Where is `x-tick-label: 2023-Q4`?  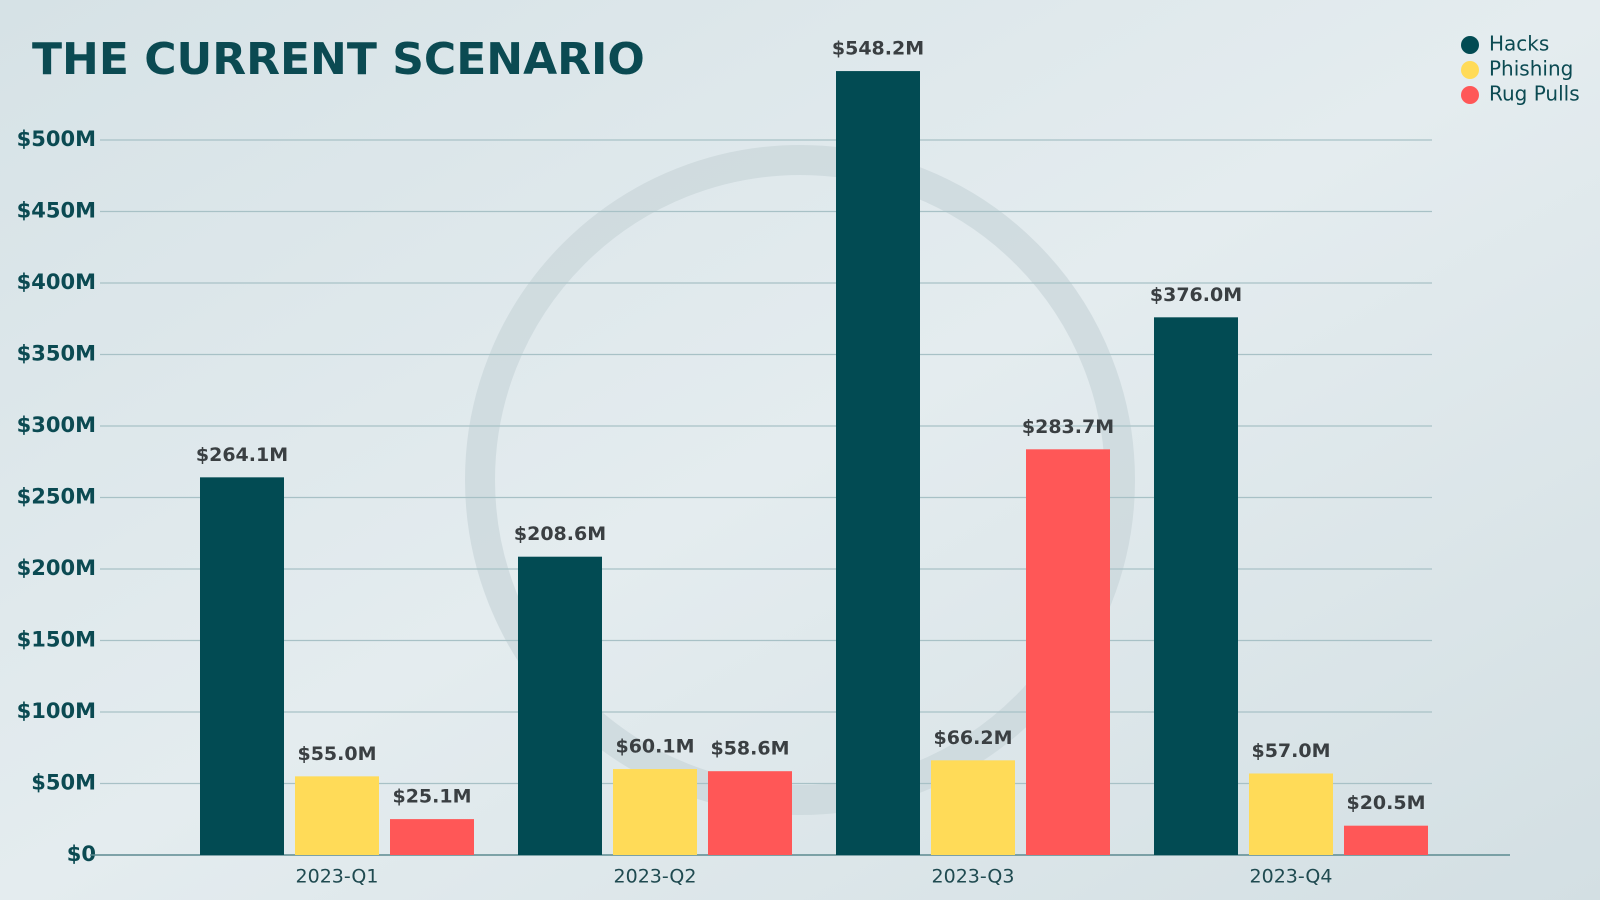
x-tick-label: 2023-Q4 is located at coordinates (1291, 877).